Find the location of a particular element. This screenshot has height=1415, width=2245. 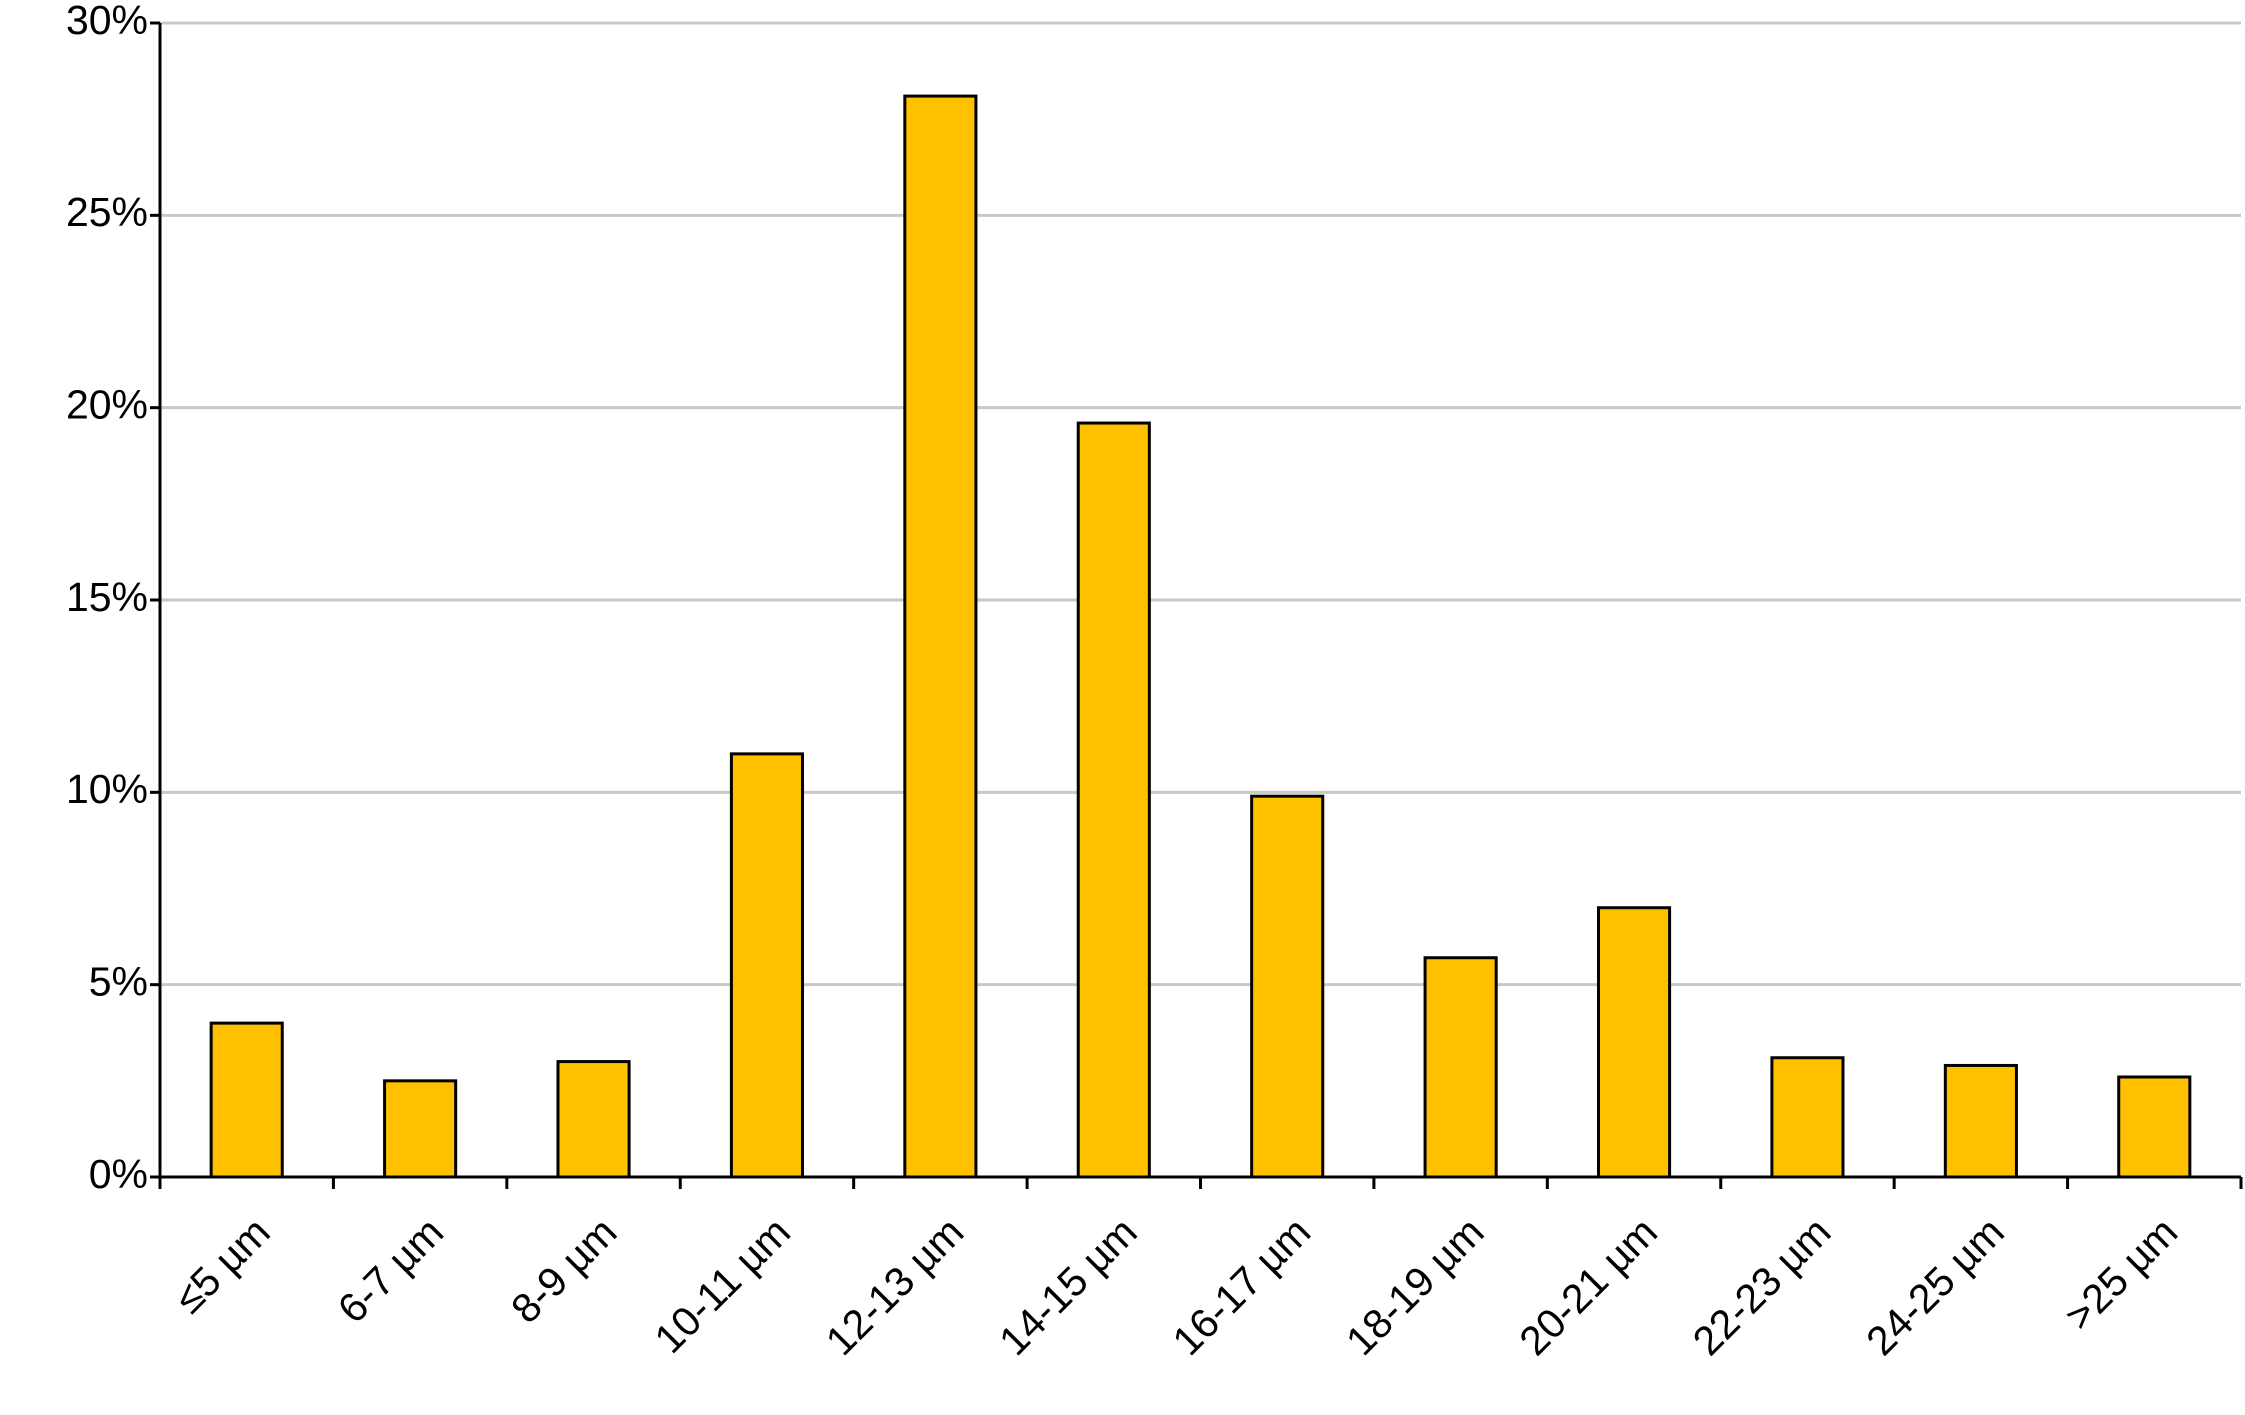

x-tick-label: 6-7 µm is located at coordinates (390, 1269).